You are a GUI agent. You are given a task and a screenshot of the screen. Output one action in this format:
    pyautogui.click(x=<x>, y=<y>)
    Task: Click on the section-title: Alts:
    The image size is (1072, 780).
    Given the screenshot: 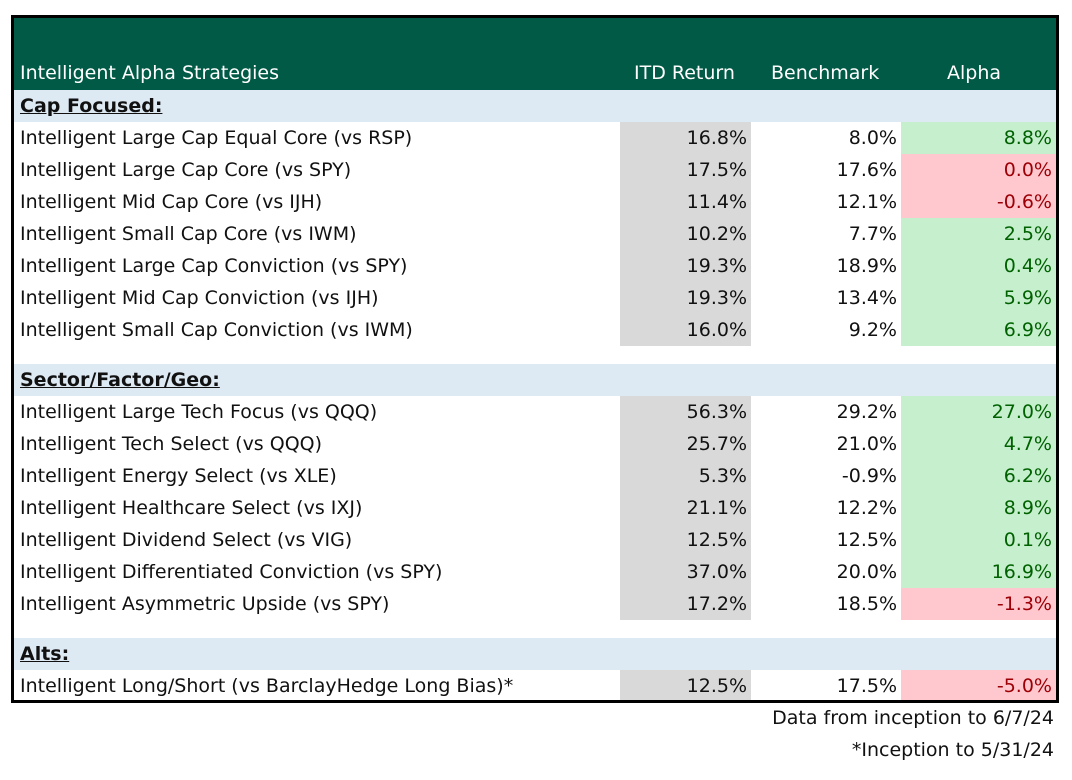 What is the action you would take?
    pyautogui.click(x=45, y=654)
    